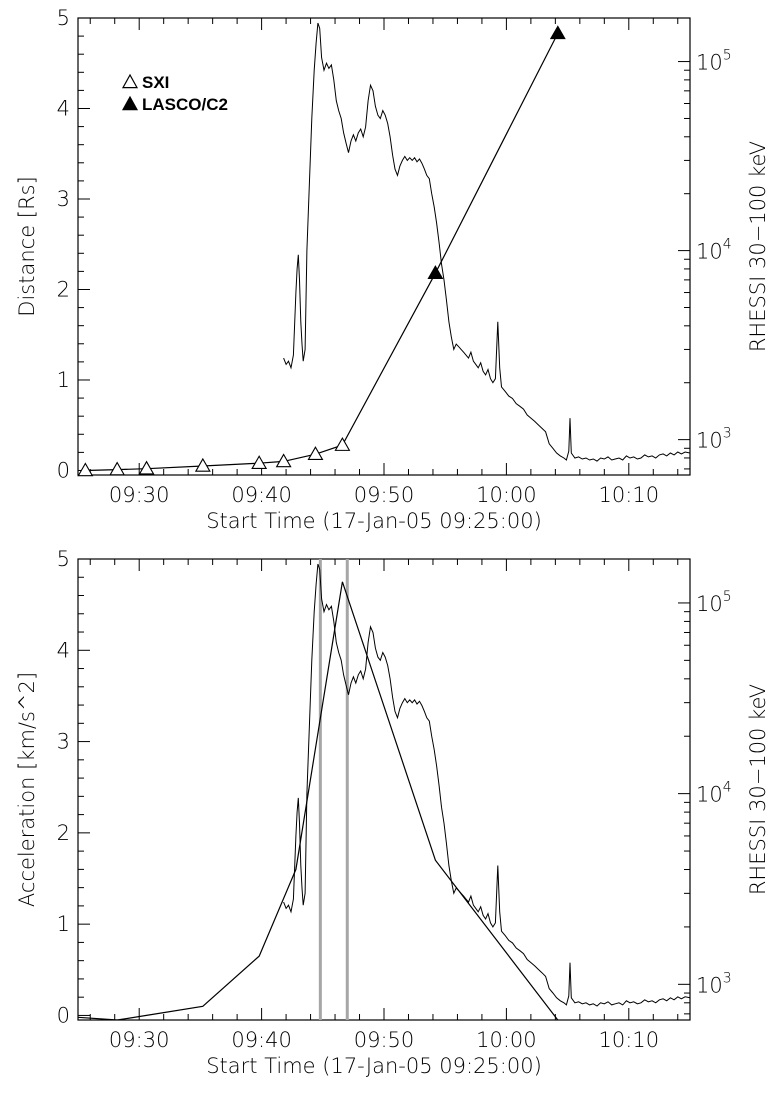 The width and height of the screenshot is (772, 1095). What do you see at coordinates (130, 81) in the screenshot?
I see `legend-marker-sxi` at bounding box center [130, 81].